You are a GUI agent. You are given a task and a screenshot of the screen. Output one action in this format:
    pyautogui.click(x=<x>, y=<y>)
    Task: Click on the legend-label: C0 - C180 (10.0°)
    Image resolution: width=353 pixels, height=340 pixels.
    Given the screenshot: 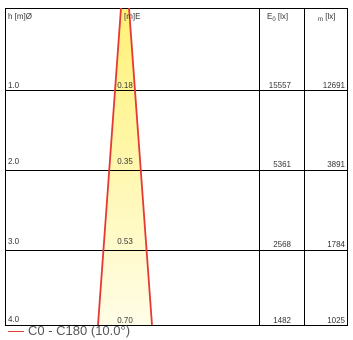 What is the action you would take?
    pyautogui.click(x=79, y=330)
    